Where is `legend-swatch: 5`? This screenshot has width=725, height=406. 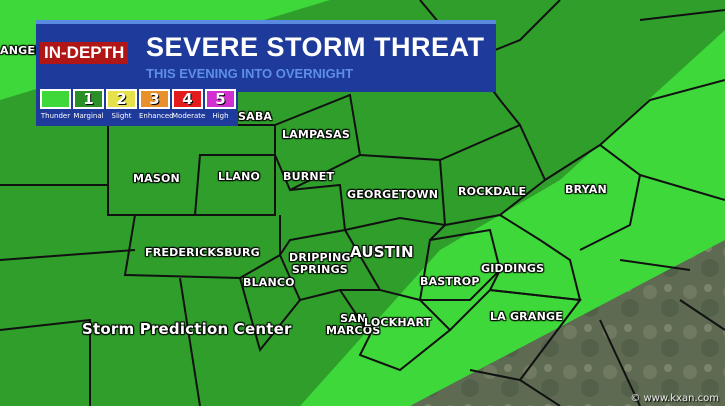 legend-swatch: 5 is located at coordinates (220, 99).